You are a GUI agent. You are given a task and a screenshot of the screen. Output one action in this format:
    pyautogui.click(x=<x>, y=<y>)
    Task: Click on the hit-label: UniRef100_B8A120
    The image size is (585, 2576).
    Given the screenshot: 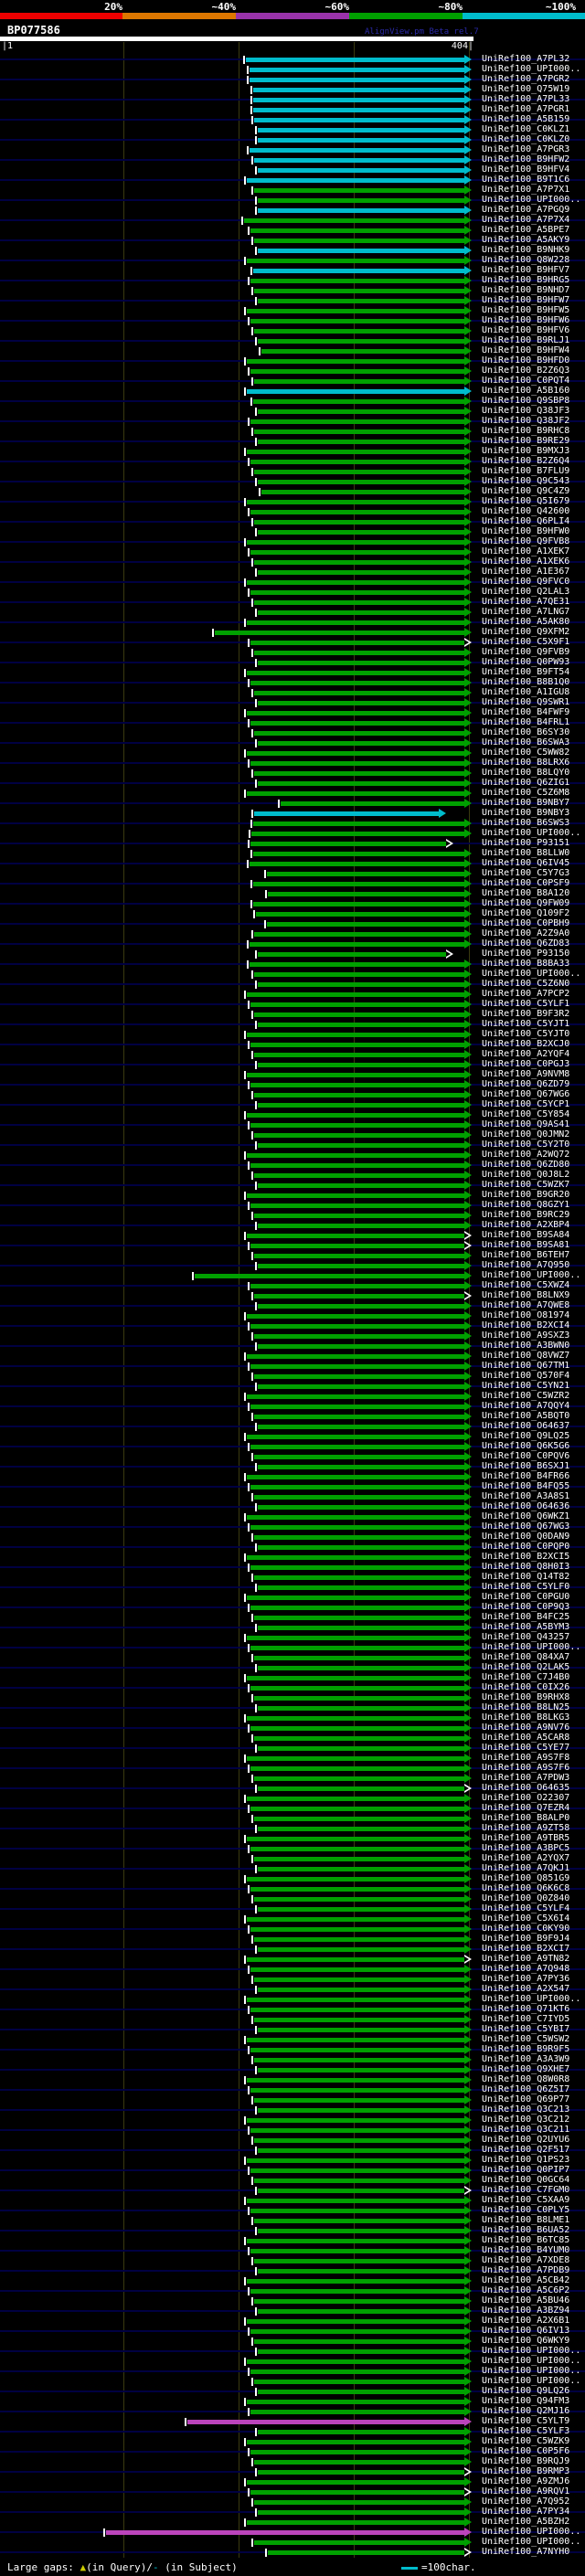 What is the action you would take?
    pyautogui.click(x=526, y=893)
    